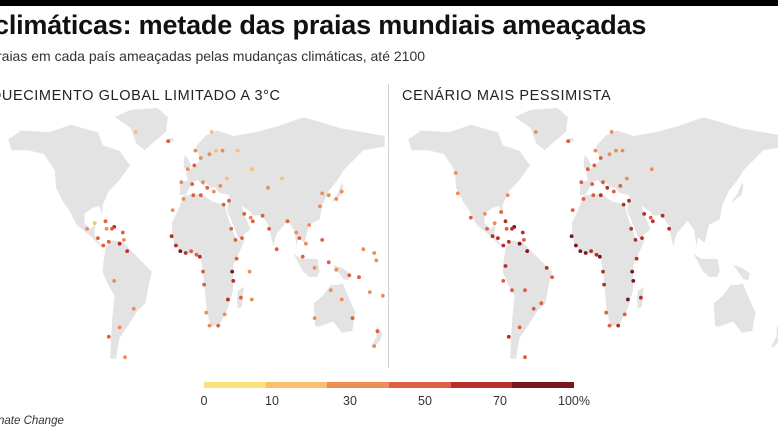  Describe the element at coordinates (389, 3) in the screenshot. I see `top-bar` at that location.